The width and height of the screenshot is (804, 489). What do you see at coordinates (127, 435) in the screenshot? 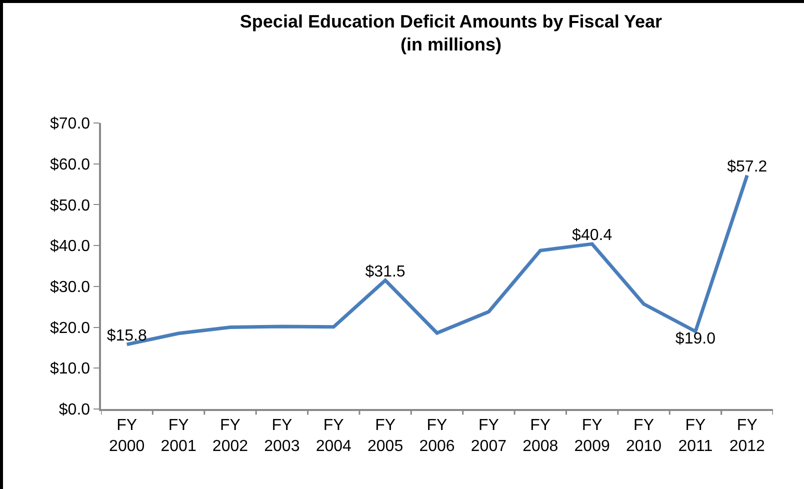
I see `x-tick-label: FY 2000` at bounding box center [127, 435].